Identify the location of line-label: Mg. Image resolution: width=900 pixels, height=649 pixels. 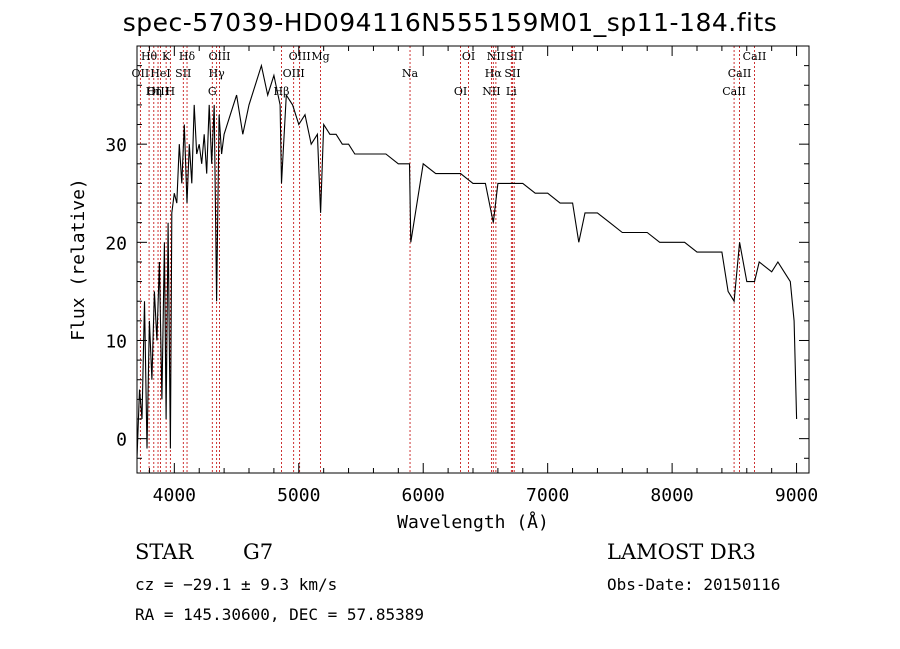
(320, 56).